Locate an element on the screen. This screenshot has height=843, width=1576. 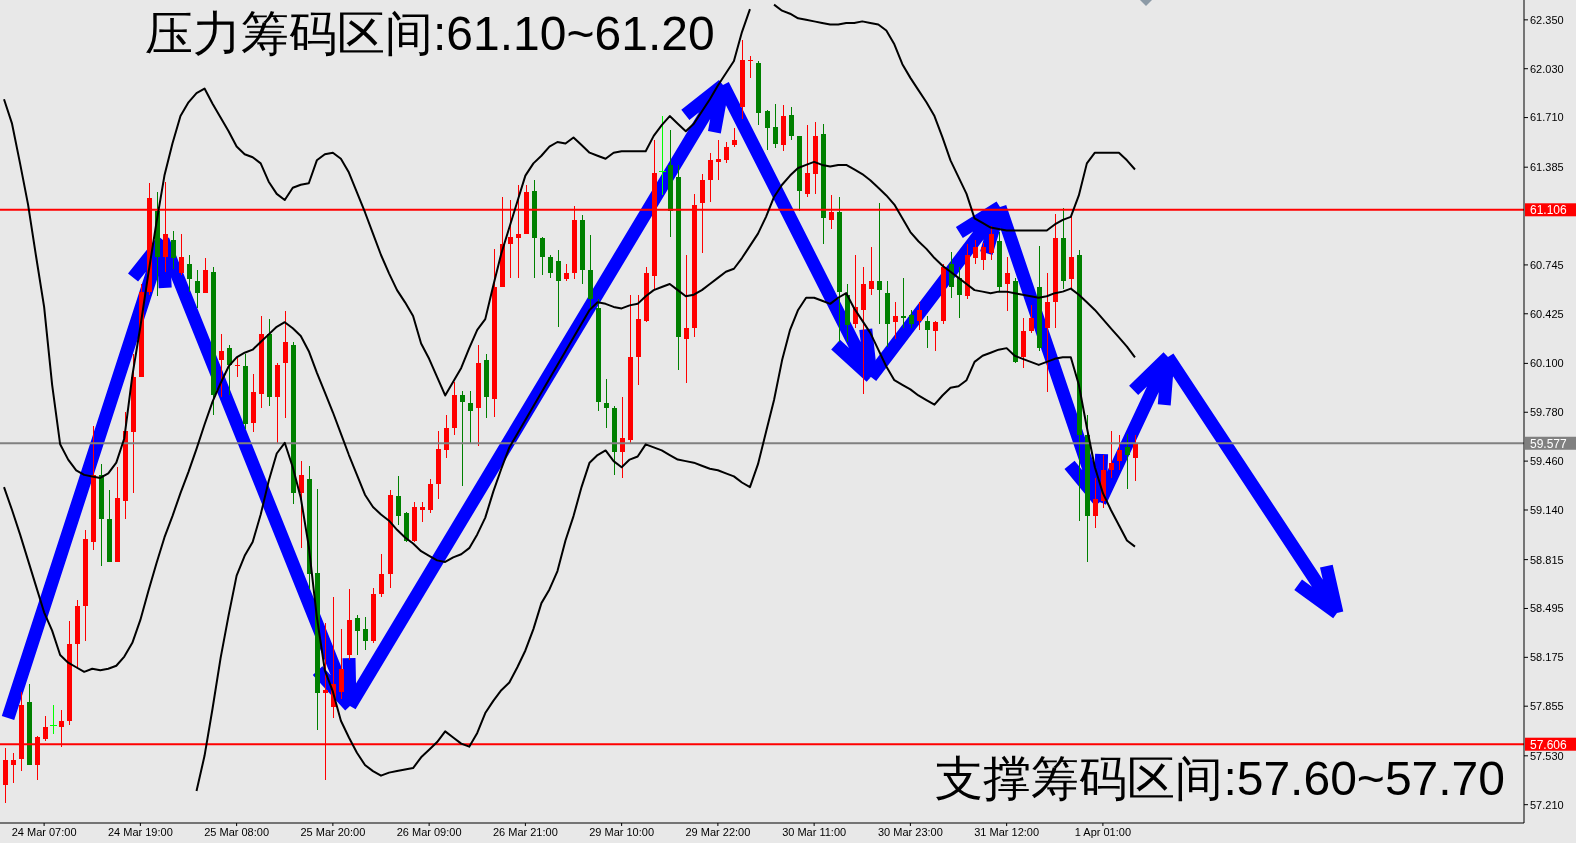
y-tick-label: 59.140 is located at coordinates (1547, 509).